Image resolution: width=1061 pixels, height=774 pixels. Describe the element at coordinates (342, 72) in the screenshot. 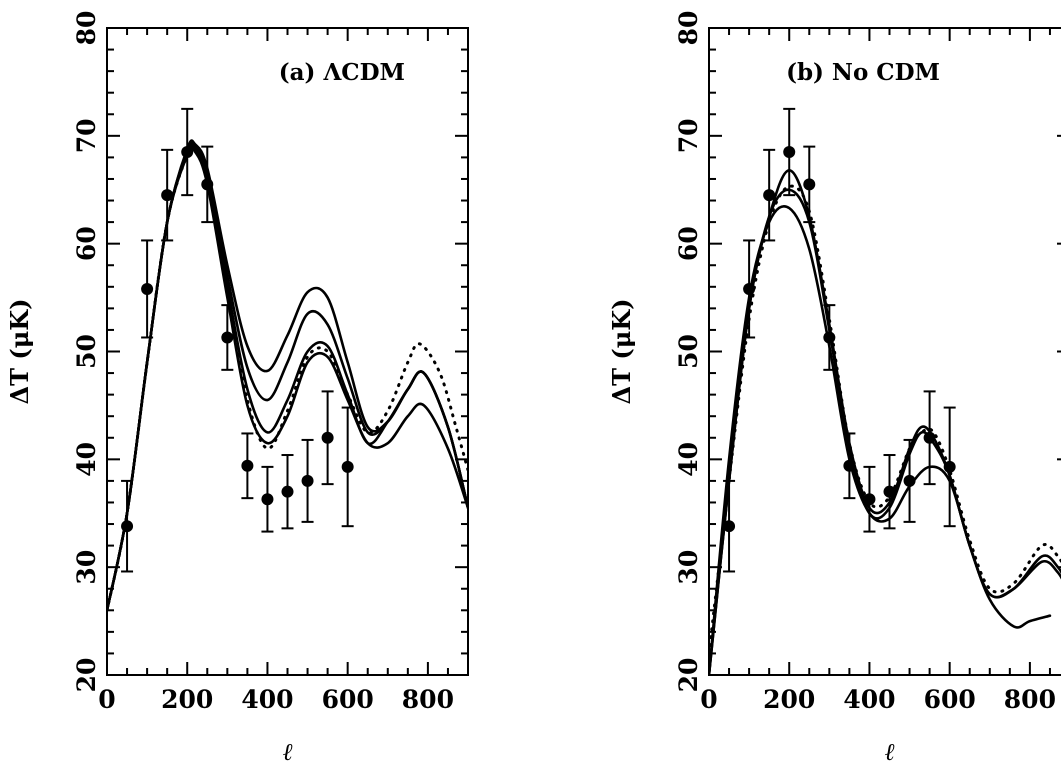

I see `panel-title: (a) ΛCDM` at that location.